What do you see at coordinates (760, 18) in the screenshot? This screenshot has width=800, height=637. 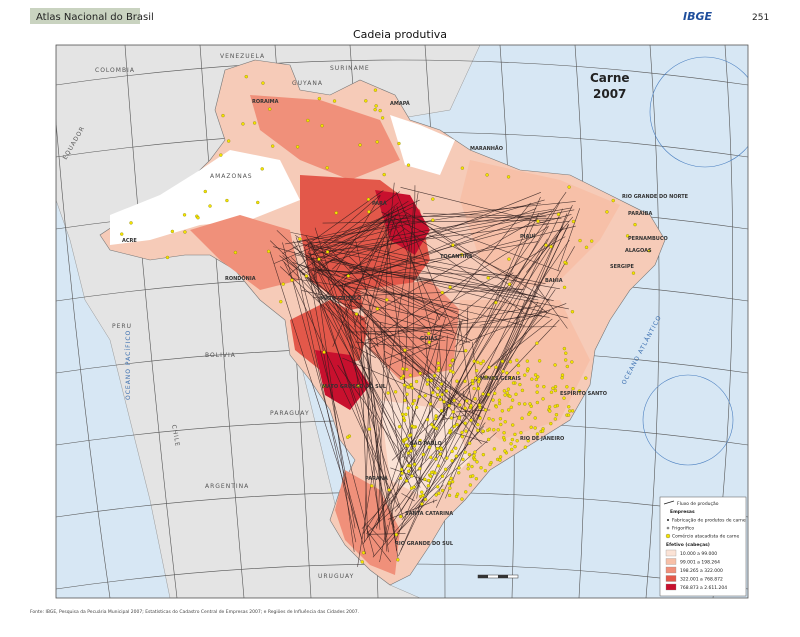 I see `page-number: 251` at bounding box center [760, 18].